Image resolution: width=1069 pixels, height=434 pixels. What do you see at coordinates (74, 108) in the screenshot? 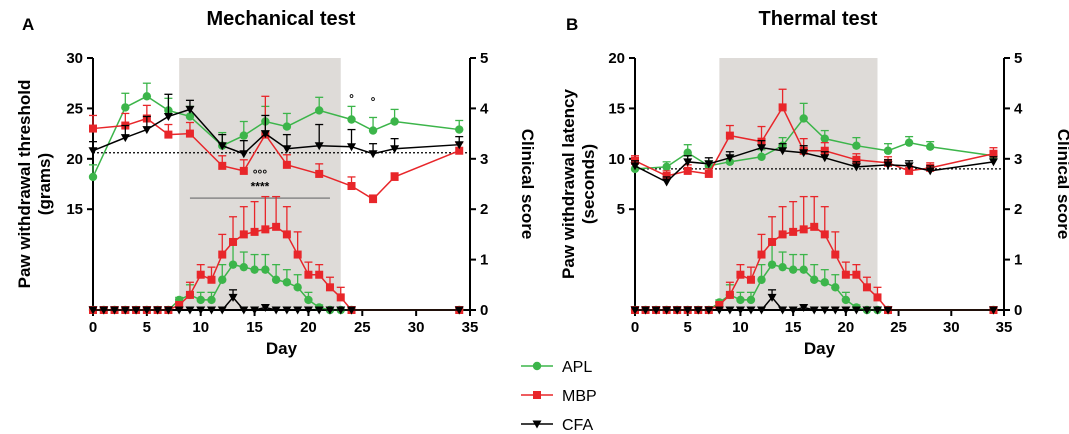
I see `left-y-tick-label: 25` at bounding box center [74, 108].